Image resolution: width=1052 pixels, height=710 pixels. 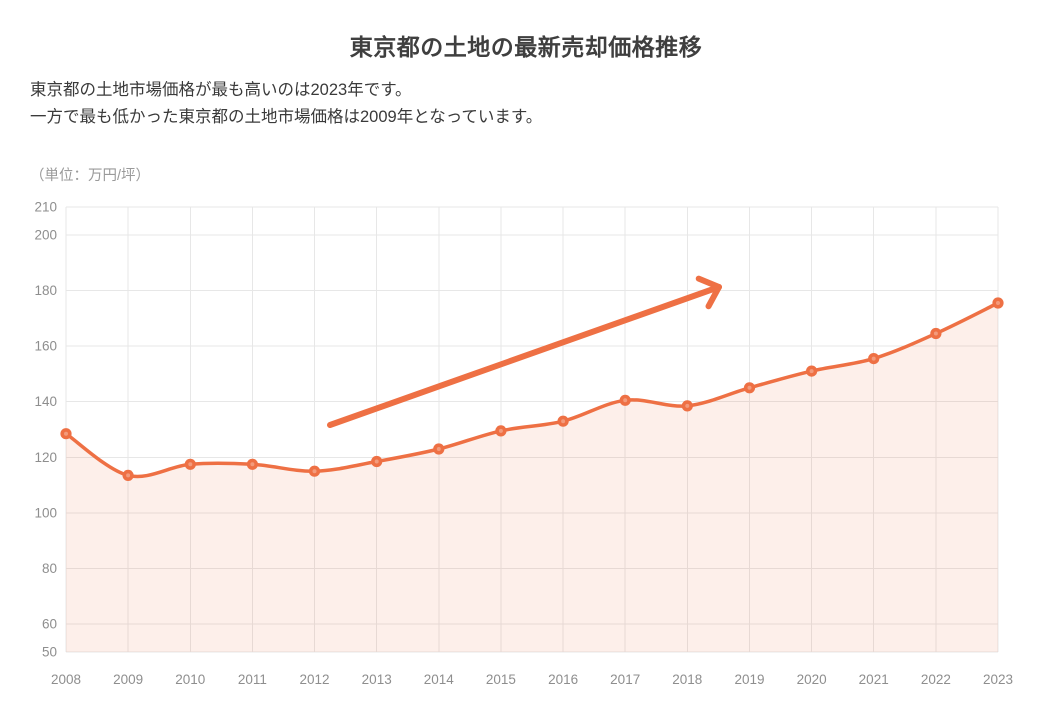 I want to click on svg-text: 2021, so click(x=874, y=679).